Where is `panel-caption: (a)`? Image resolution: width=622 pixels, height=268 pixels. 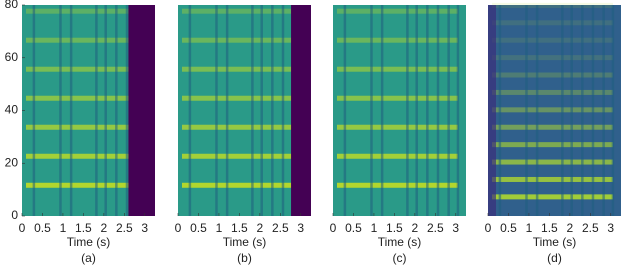
panel-caption: (a) is located at coordinates (88, 258).